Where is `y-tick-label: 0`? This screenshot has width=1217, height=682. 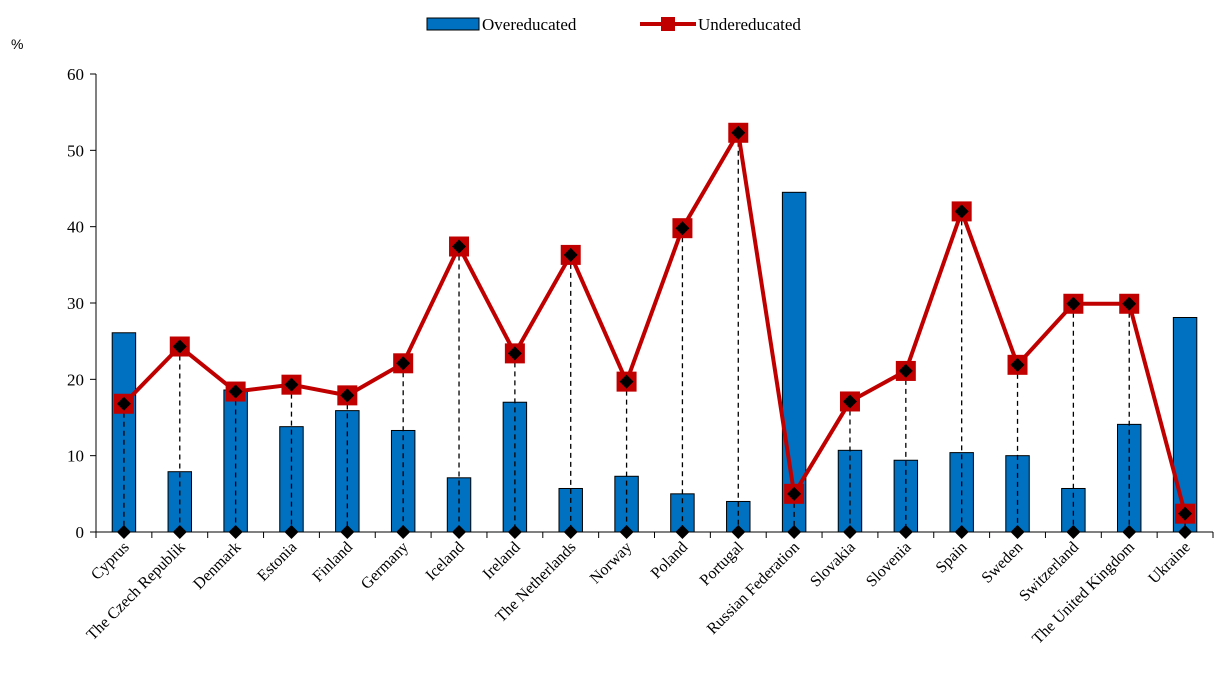
y-tick-label: 0 is located at coordinates (80, 532).